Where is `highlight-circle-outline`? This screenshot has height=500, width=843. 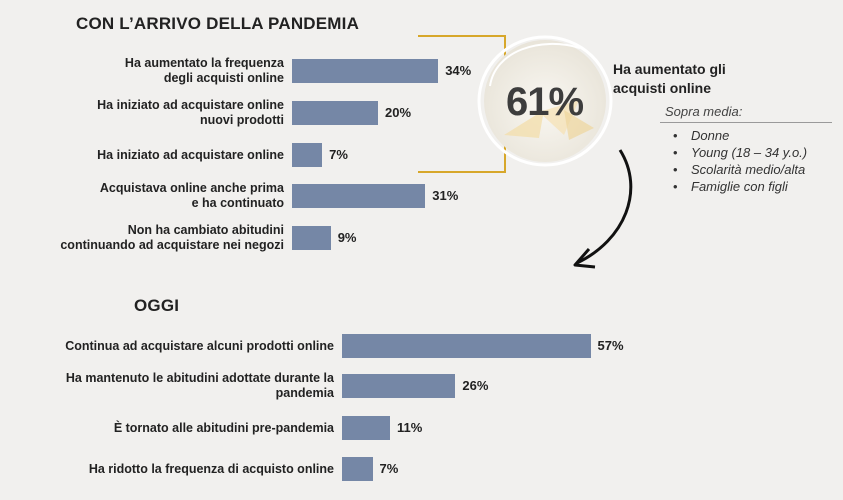
highlight-circle-outline is located at coordinates (545, 101).